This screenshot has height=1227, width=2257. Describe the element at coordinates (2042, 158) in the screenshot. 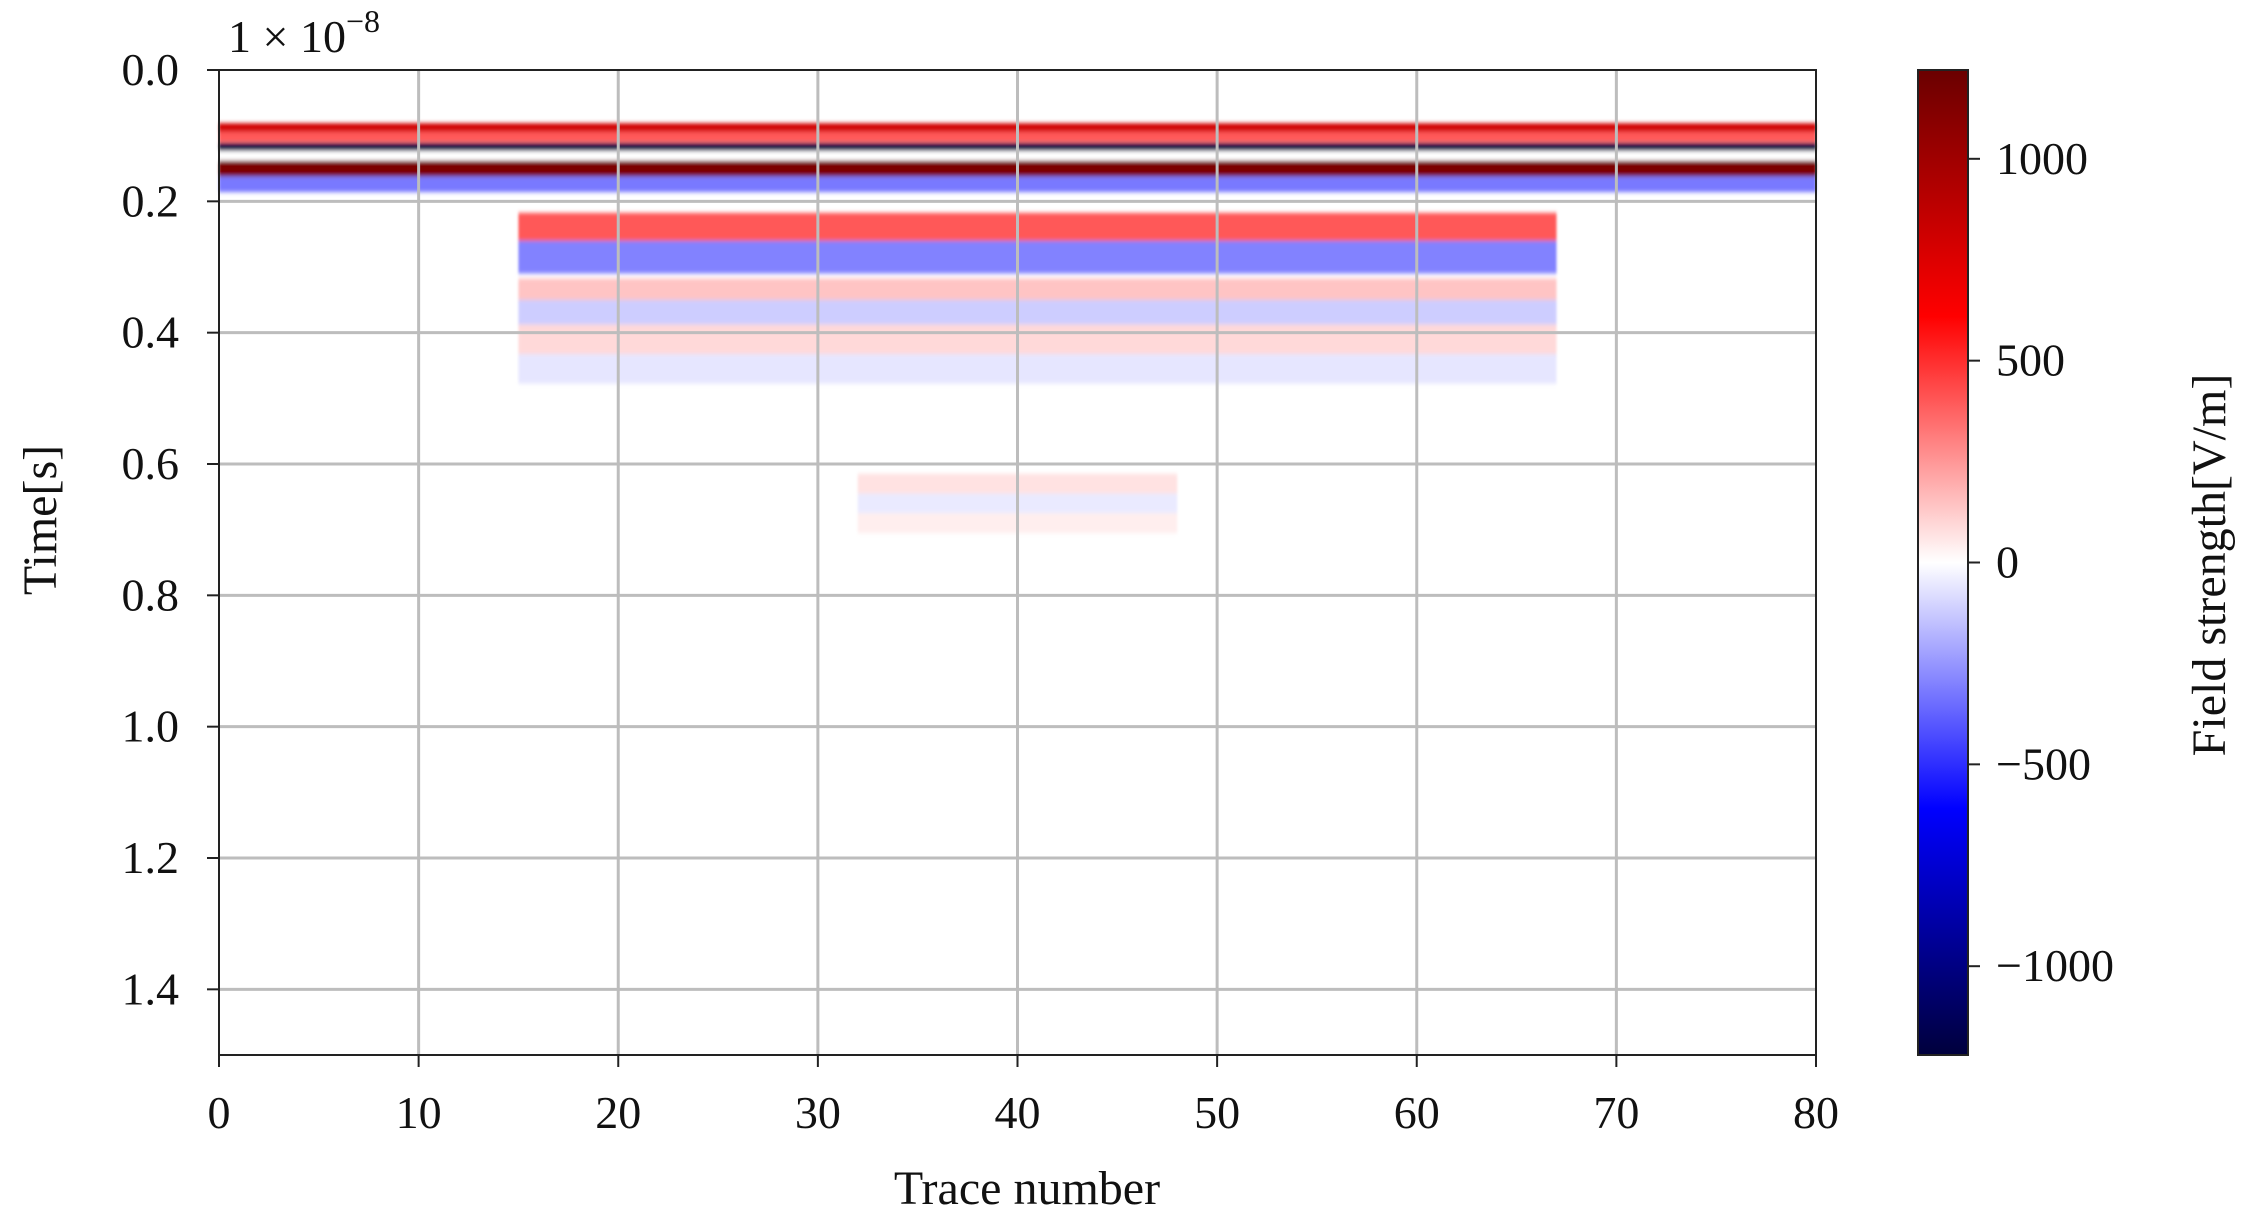

I see `colorbar-tick-label: 1000` at that location.